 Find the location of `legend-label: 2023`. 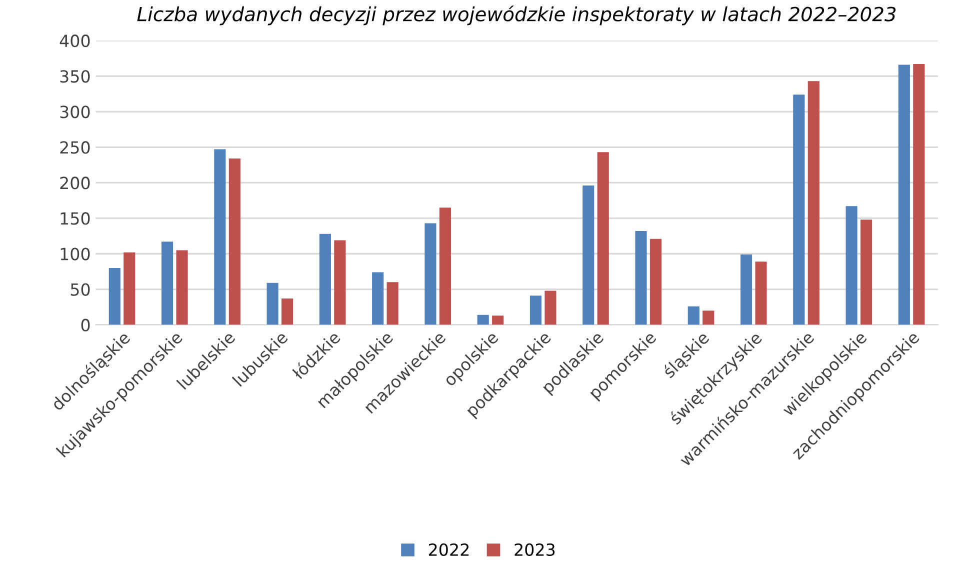

legend-label: 2023 is located at coordinates (534, 549).